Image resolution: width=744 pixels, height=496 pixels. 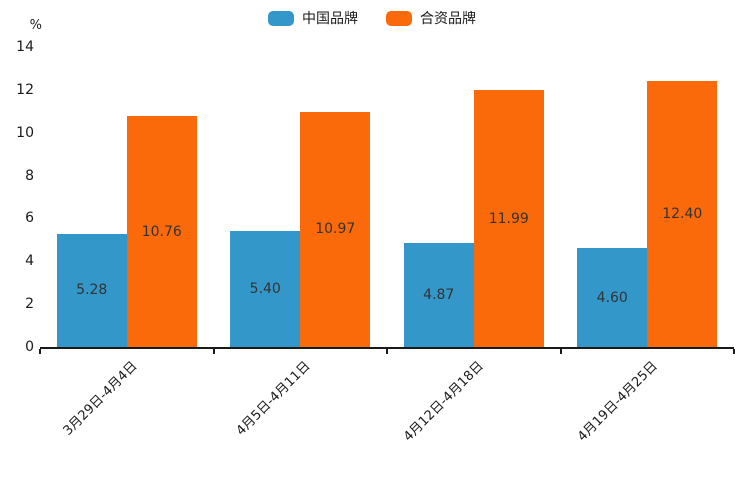 I want to click on bar-value-label: 4.60, so click(x=612, y=297).